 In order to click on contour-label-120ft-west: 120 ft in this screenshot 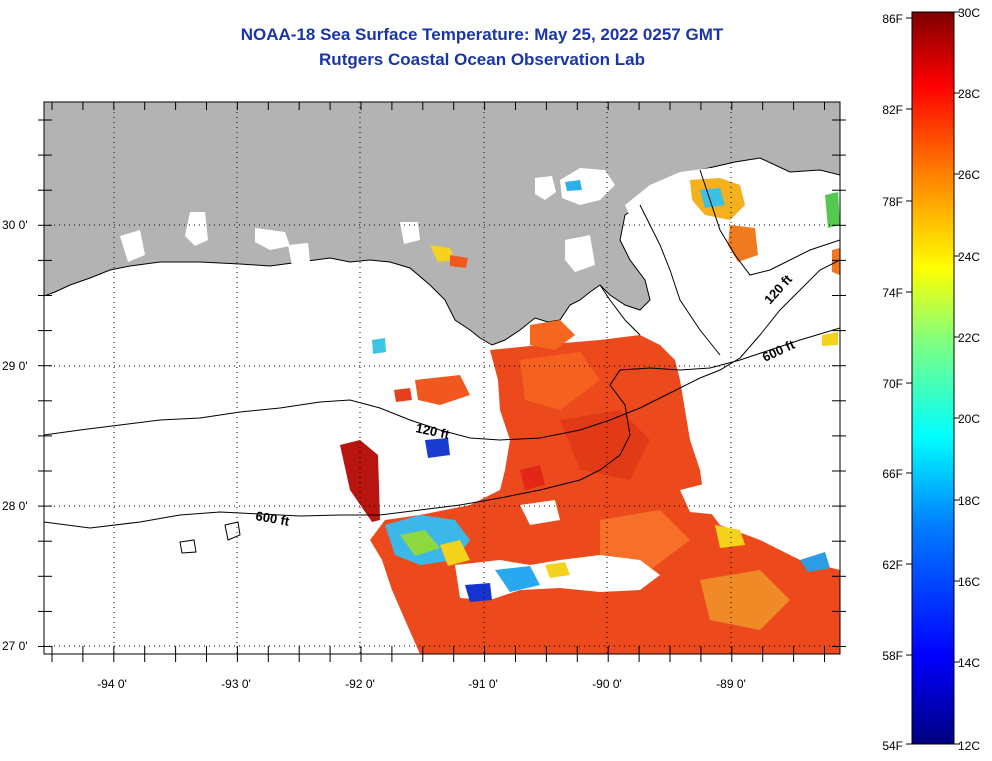, I will do `click(432, 431)`.